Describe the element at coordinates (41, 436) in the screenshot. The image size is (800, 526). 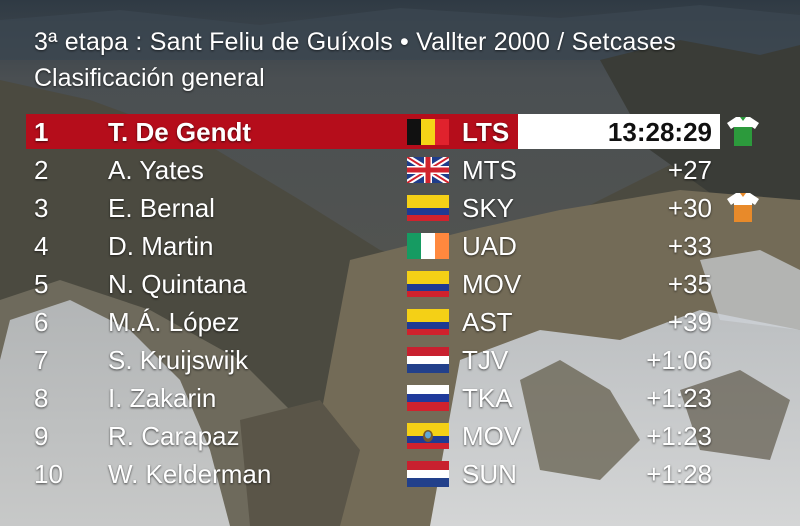
I see `position: 9` at that location.